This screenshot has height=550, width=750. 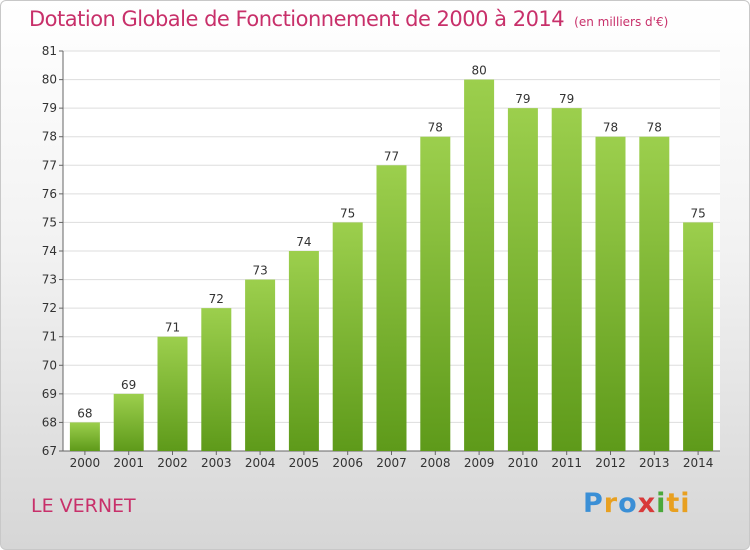 What do you see at coordinates (661, 503) in the screenshot?
I see `logo-letter: i` at bounding box center [661, 503].